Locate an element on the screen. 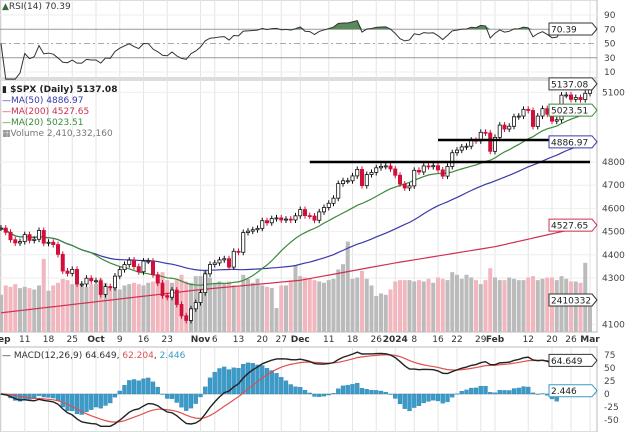  price-tick-label: 4300 is located at coordinates (613, 279).